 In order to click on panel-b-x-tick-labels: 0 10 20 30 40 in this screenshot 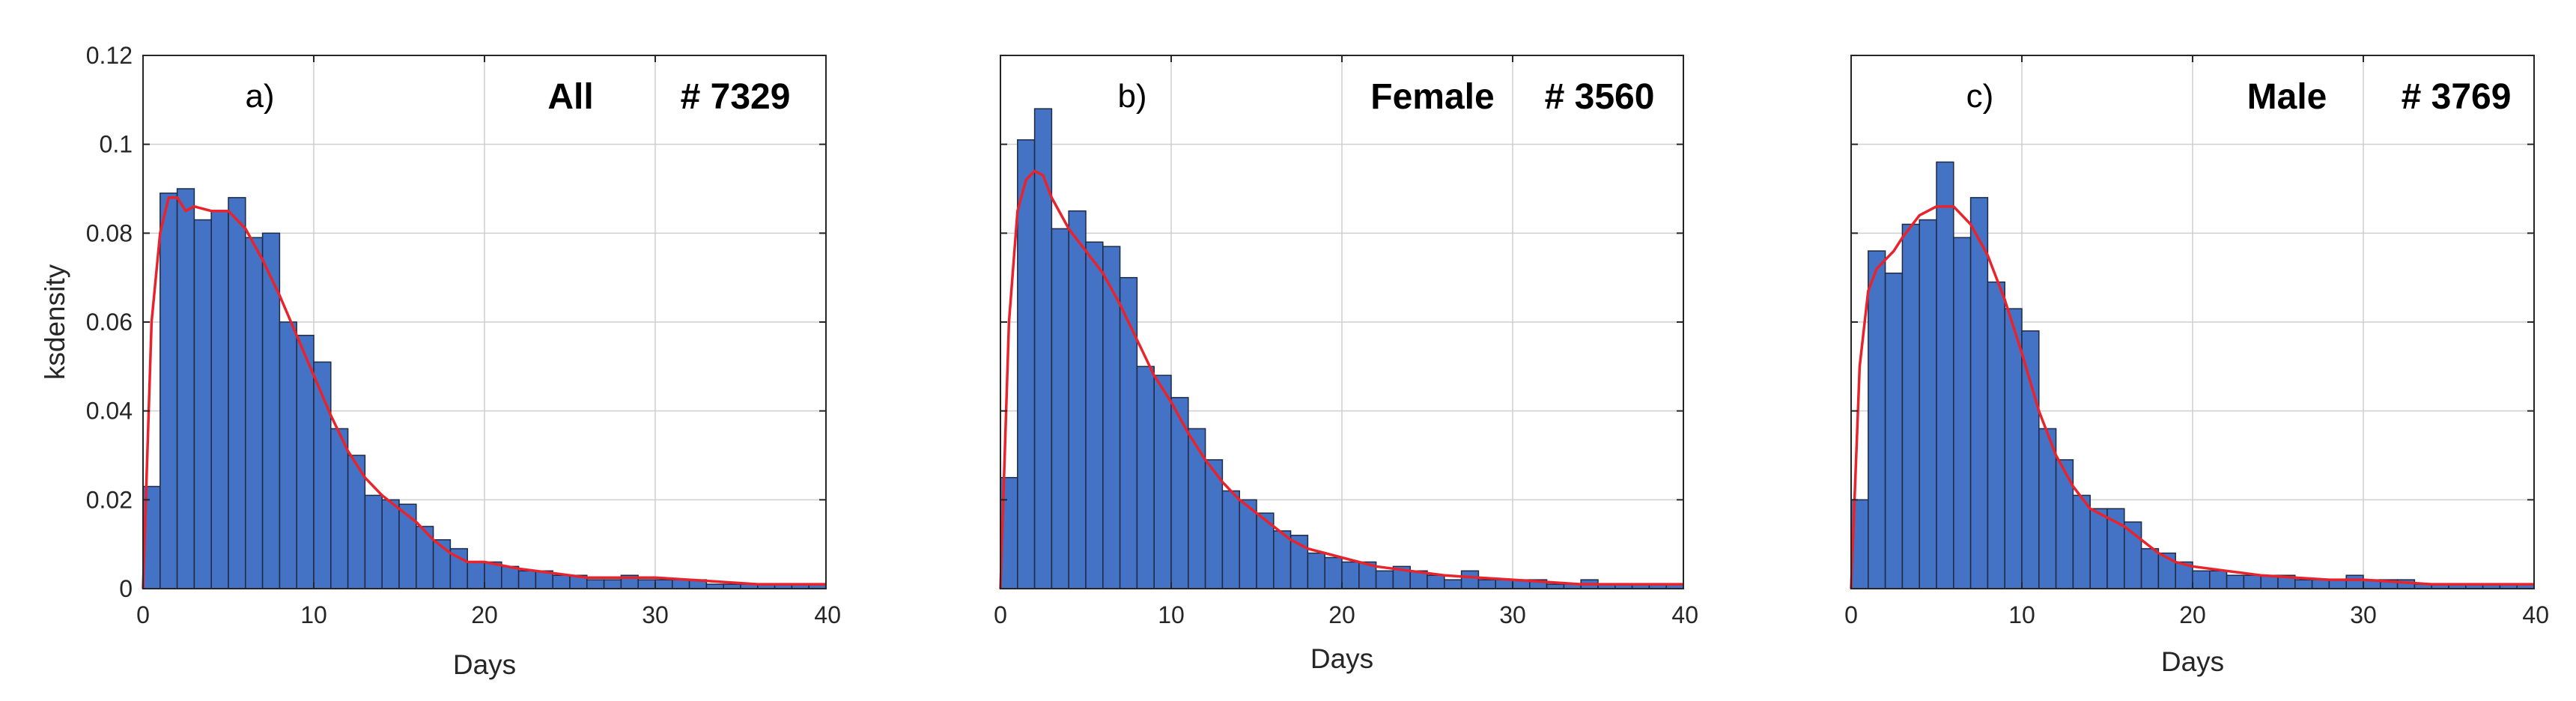, I will do `click(1346, 614)`.